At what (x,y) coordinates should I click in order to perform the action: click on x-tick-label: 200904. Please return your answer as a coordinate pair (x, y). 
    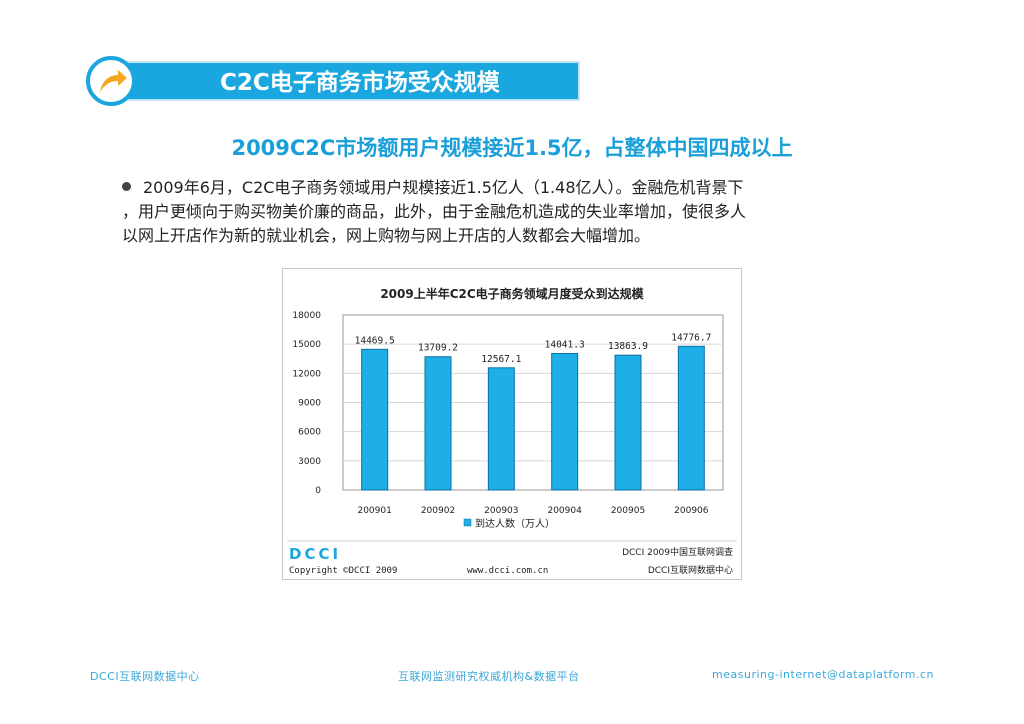
    Looking at the image, I should click on (564, 511).